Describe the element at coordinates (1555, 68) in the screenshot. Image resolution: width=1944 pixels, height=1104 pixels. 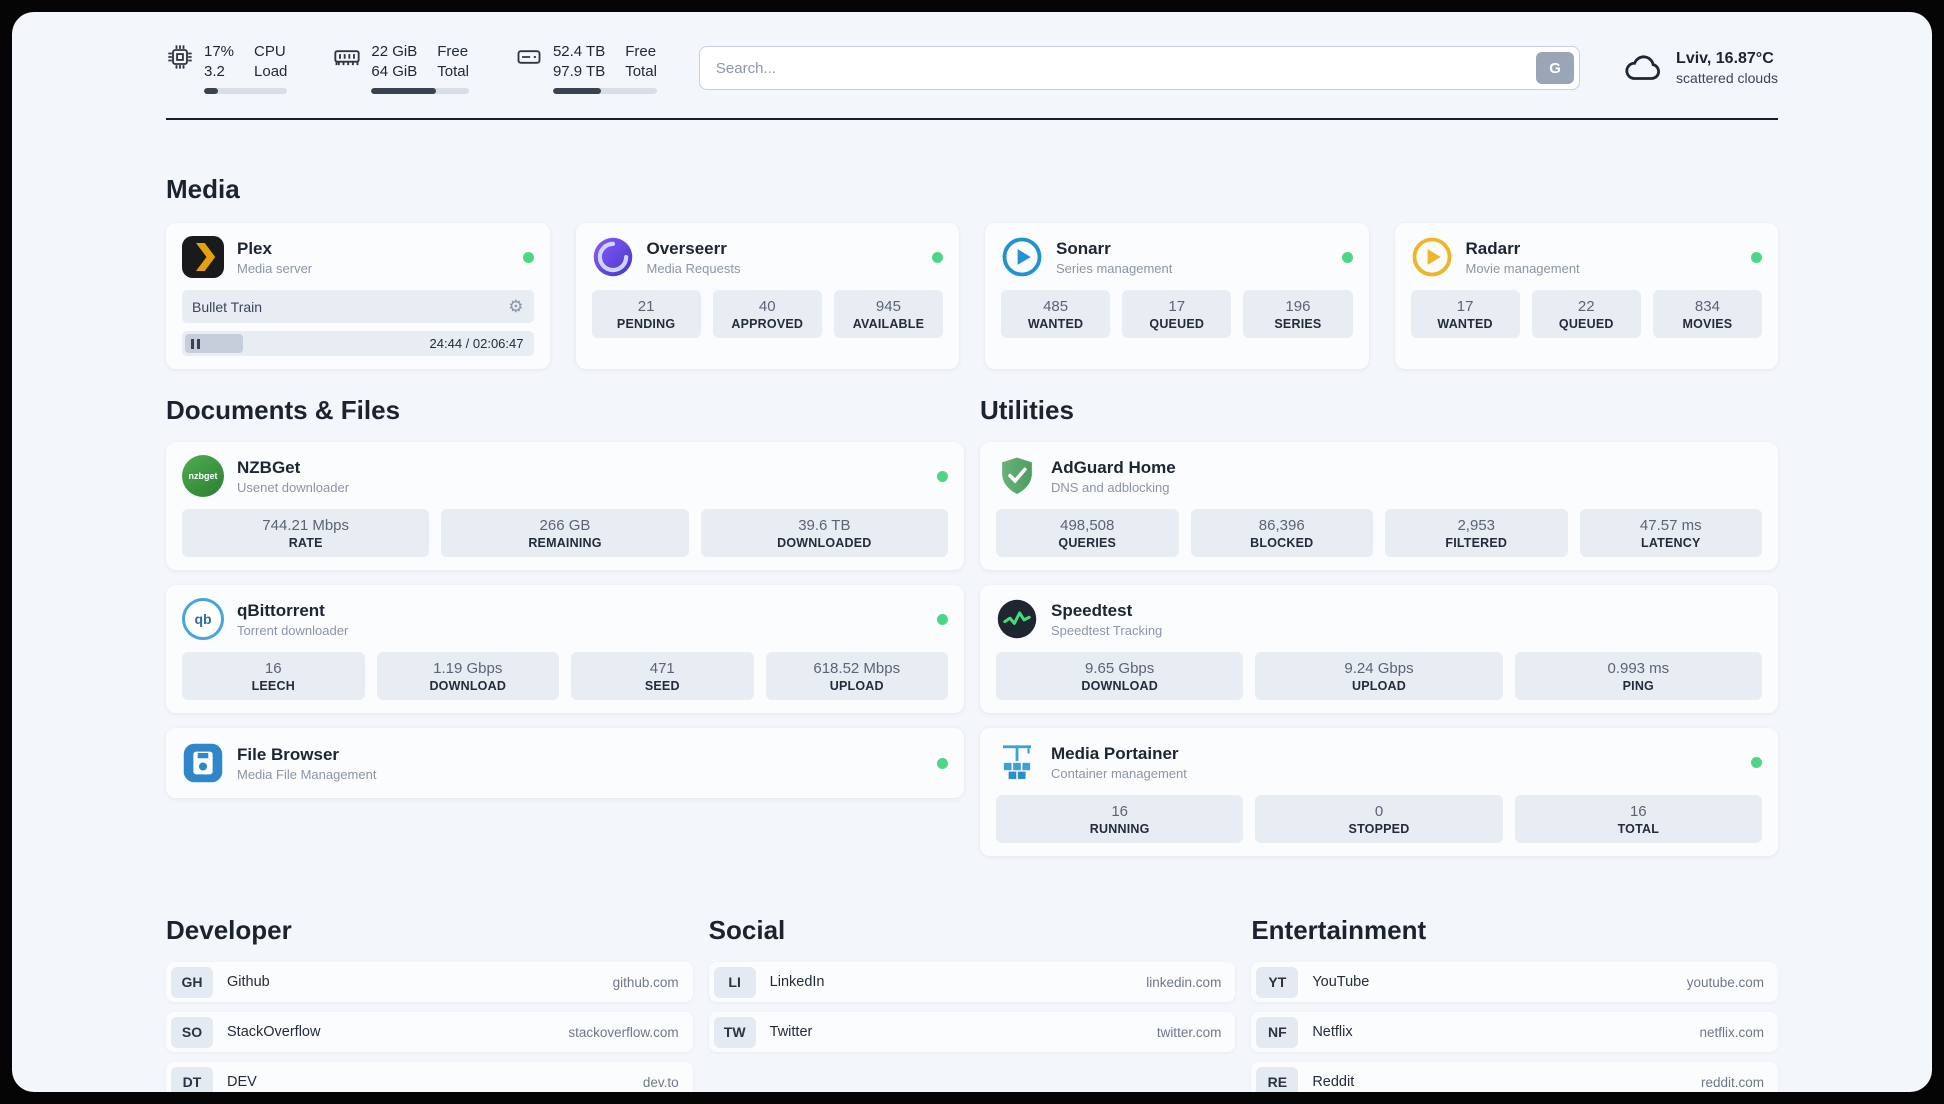
I see `search-engine-button: G` at that location.